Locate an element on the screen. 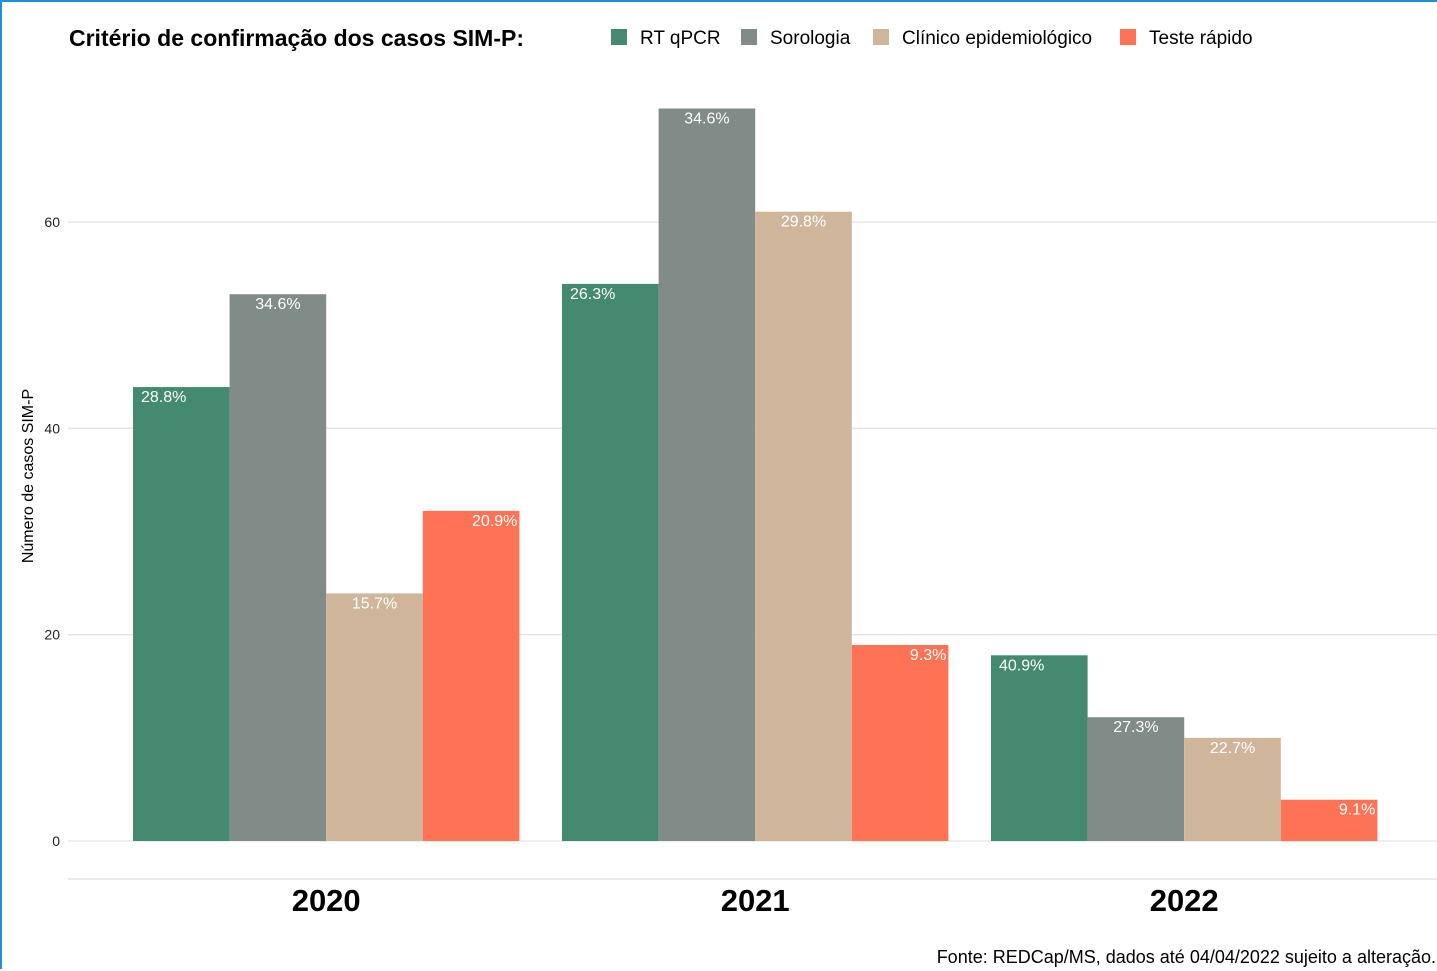 The width and height of the screenshot is (1437, 971). y-tick-label: 20 is located at coordinates (52, 635).